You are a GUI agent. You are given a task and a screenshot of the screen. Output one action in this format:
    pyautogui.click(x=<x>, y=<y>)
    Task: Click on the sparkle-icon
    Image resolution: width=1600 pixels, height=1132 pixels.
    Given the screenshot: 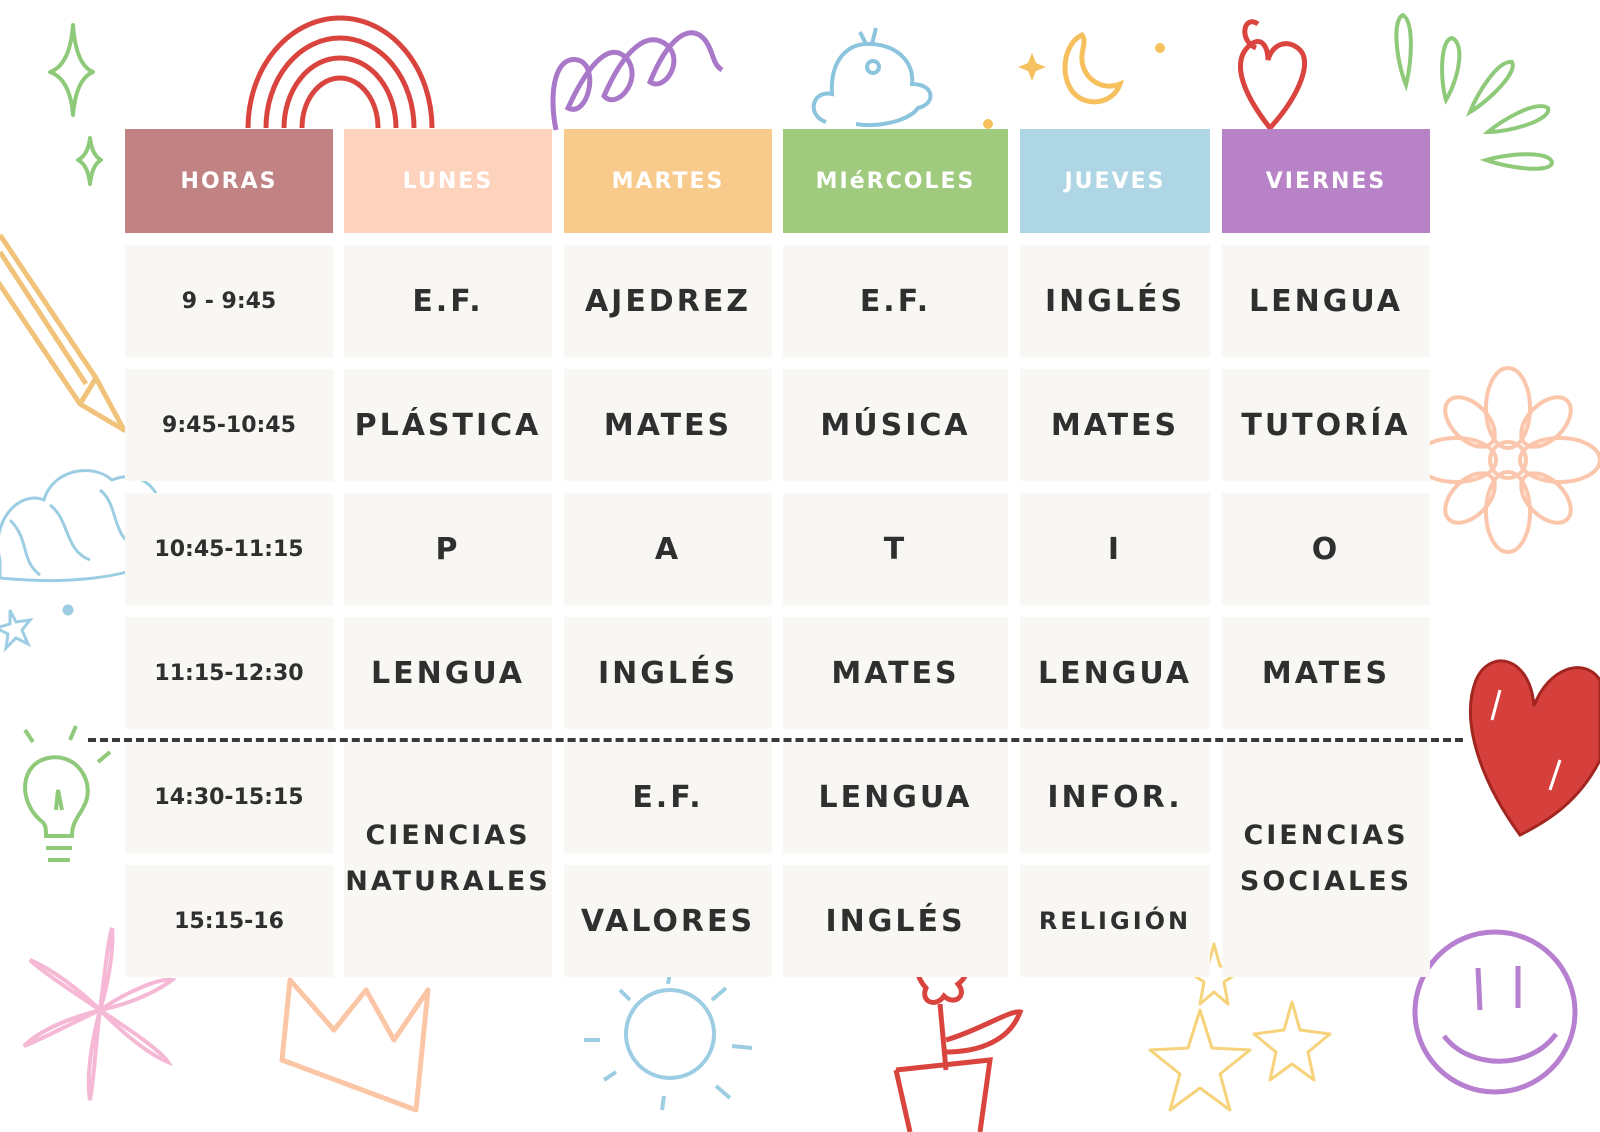 What is the action you would take?
    pyautogui.click(x=75, y=104)
    